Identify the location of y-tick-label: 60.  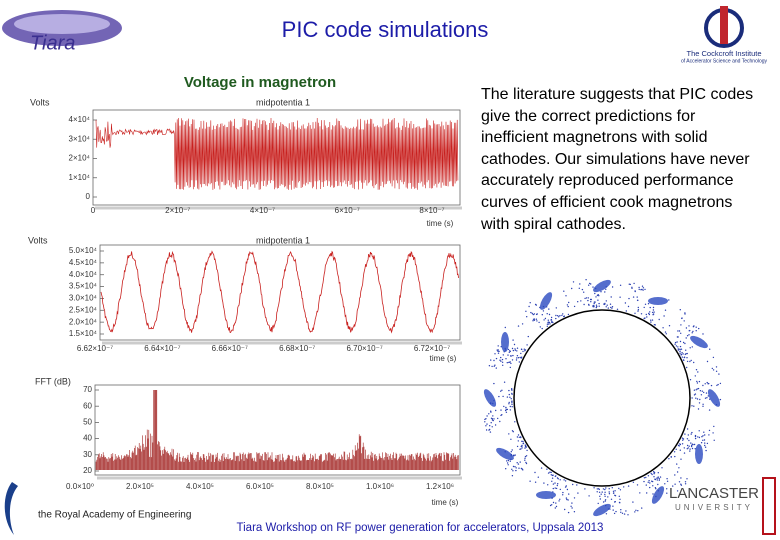
(87, 405).